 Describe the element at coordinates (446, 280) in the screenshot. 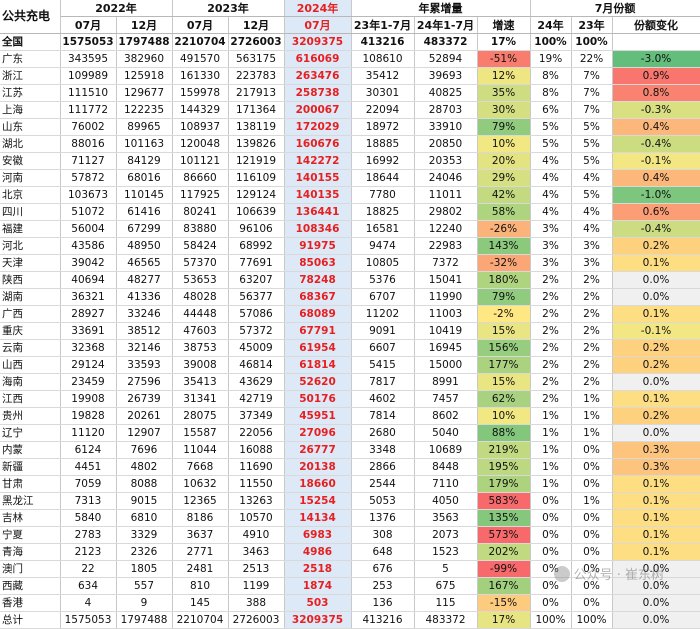

I see `cell-c24: 15041` at that location.